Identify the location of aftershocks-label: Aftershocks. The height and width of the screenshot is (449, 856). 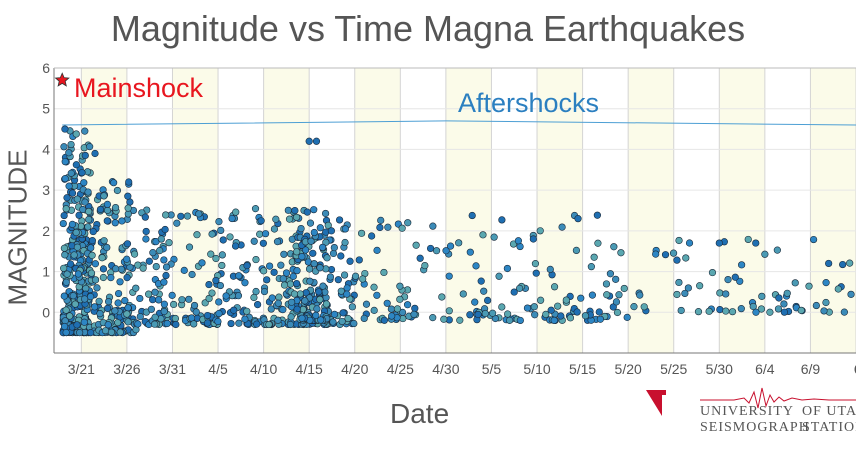
(528, 103).